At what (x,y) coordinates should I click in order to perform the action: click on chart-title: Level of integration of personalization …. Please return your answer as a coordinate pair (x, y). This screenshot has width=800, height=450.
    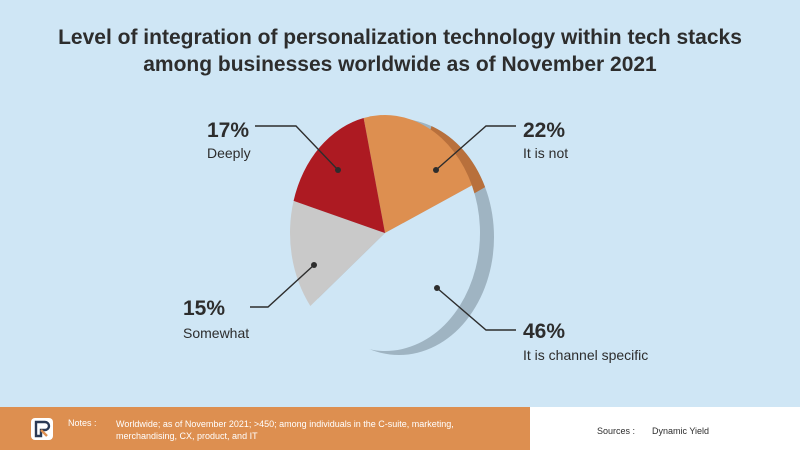
    Looking at the image, I should click on (400, 51).